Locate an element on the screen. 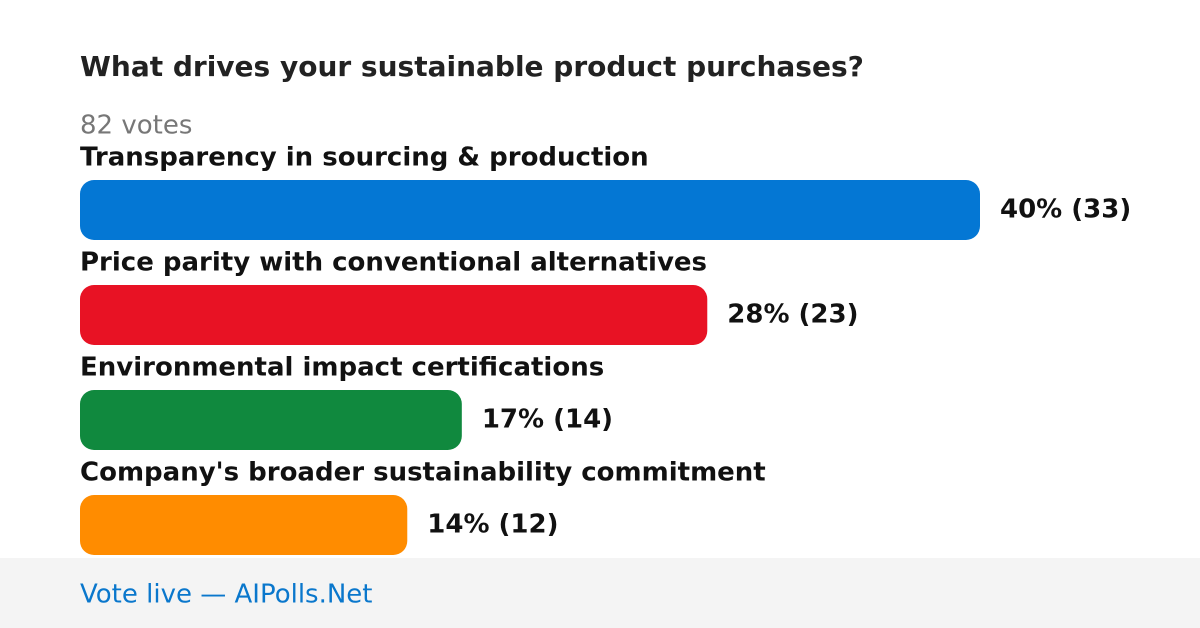 This screenshot has height=628, width=1200. vote-count: 82 votes is located at coordinates (136, 126).